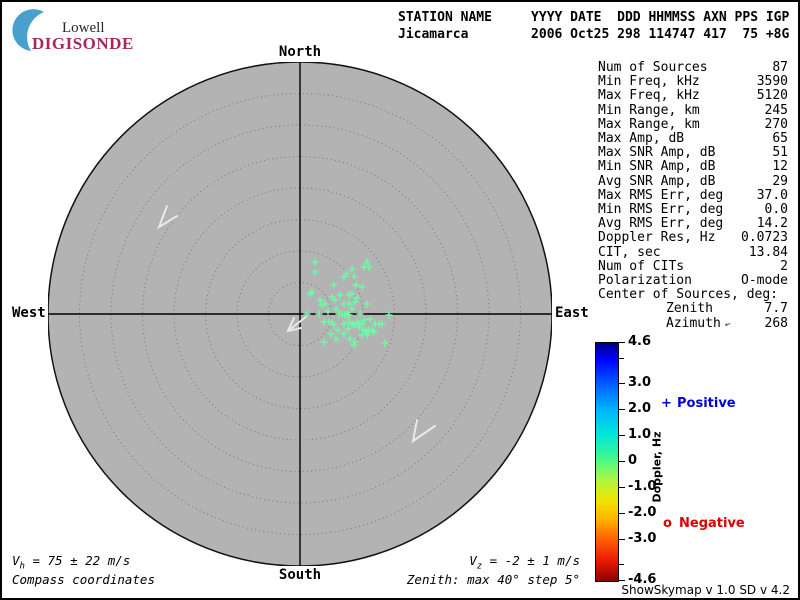 This screenshot has width=800, height=600. What do you see at coordinates (693, 67) in the screenshot?
I see `stats-row: Num of Sources 87` at bounding box center [693, 67].